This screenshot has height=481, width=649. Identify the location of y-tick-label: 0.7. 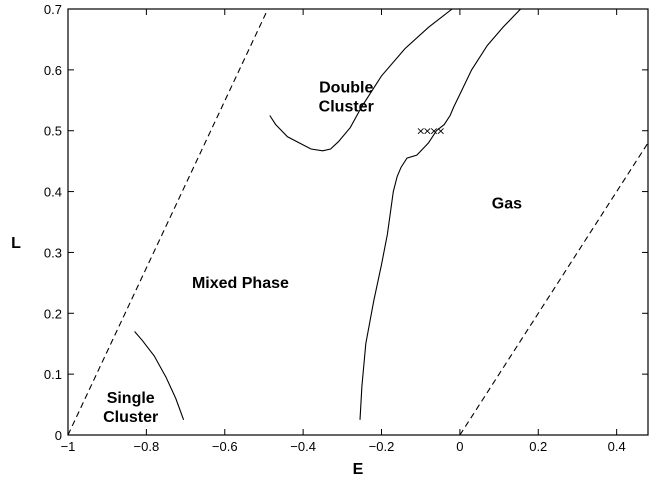
(53, 9).